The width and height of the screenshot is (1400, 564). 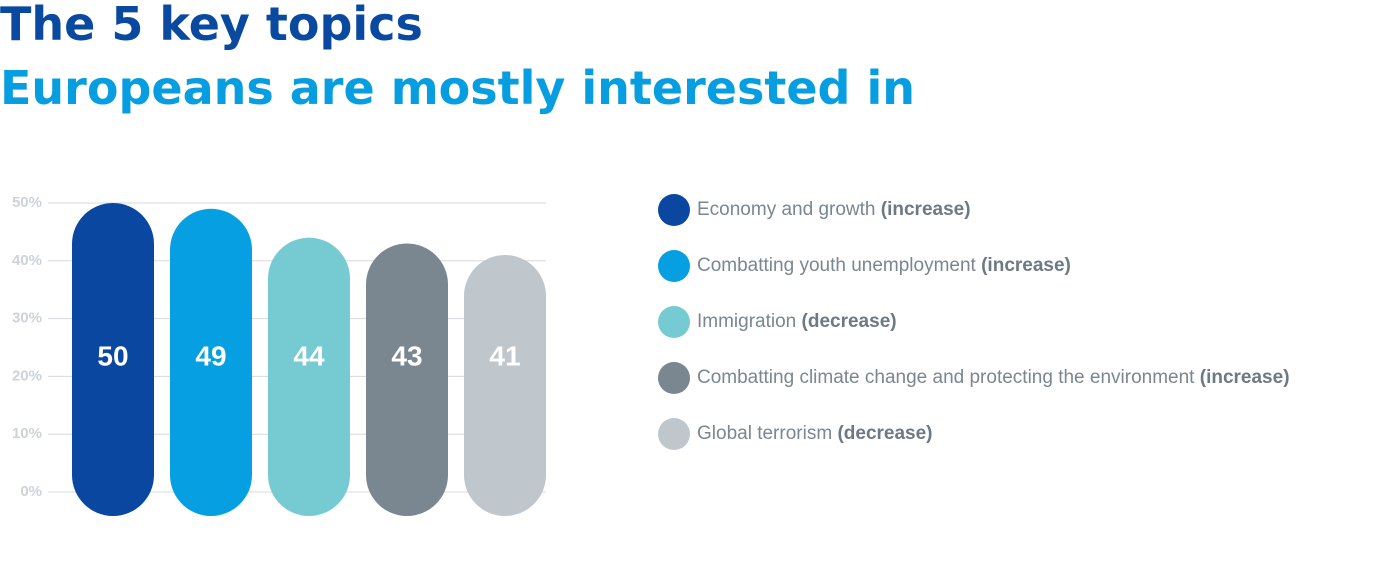 I want to click on legend-entry: Economy and growth (increase), so click(x=834, y=209).